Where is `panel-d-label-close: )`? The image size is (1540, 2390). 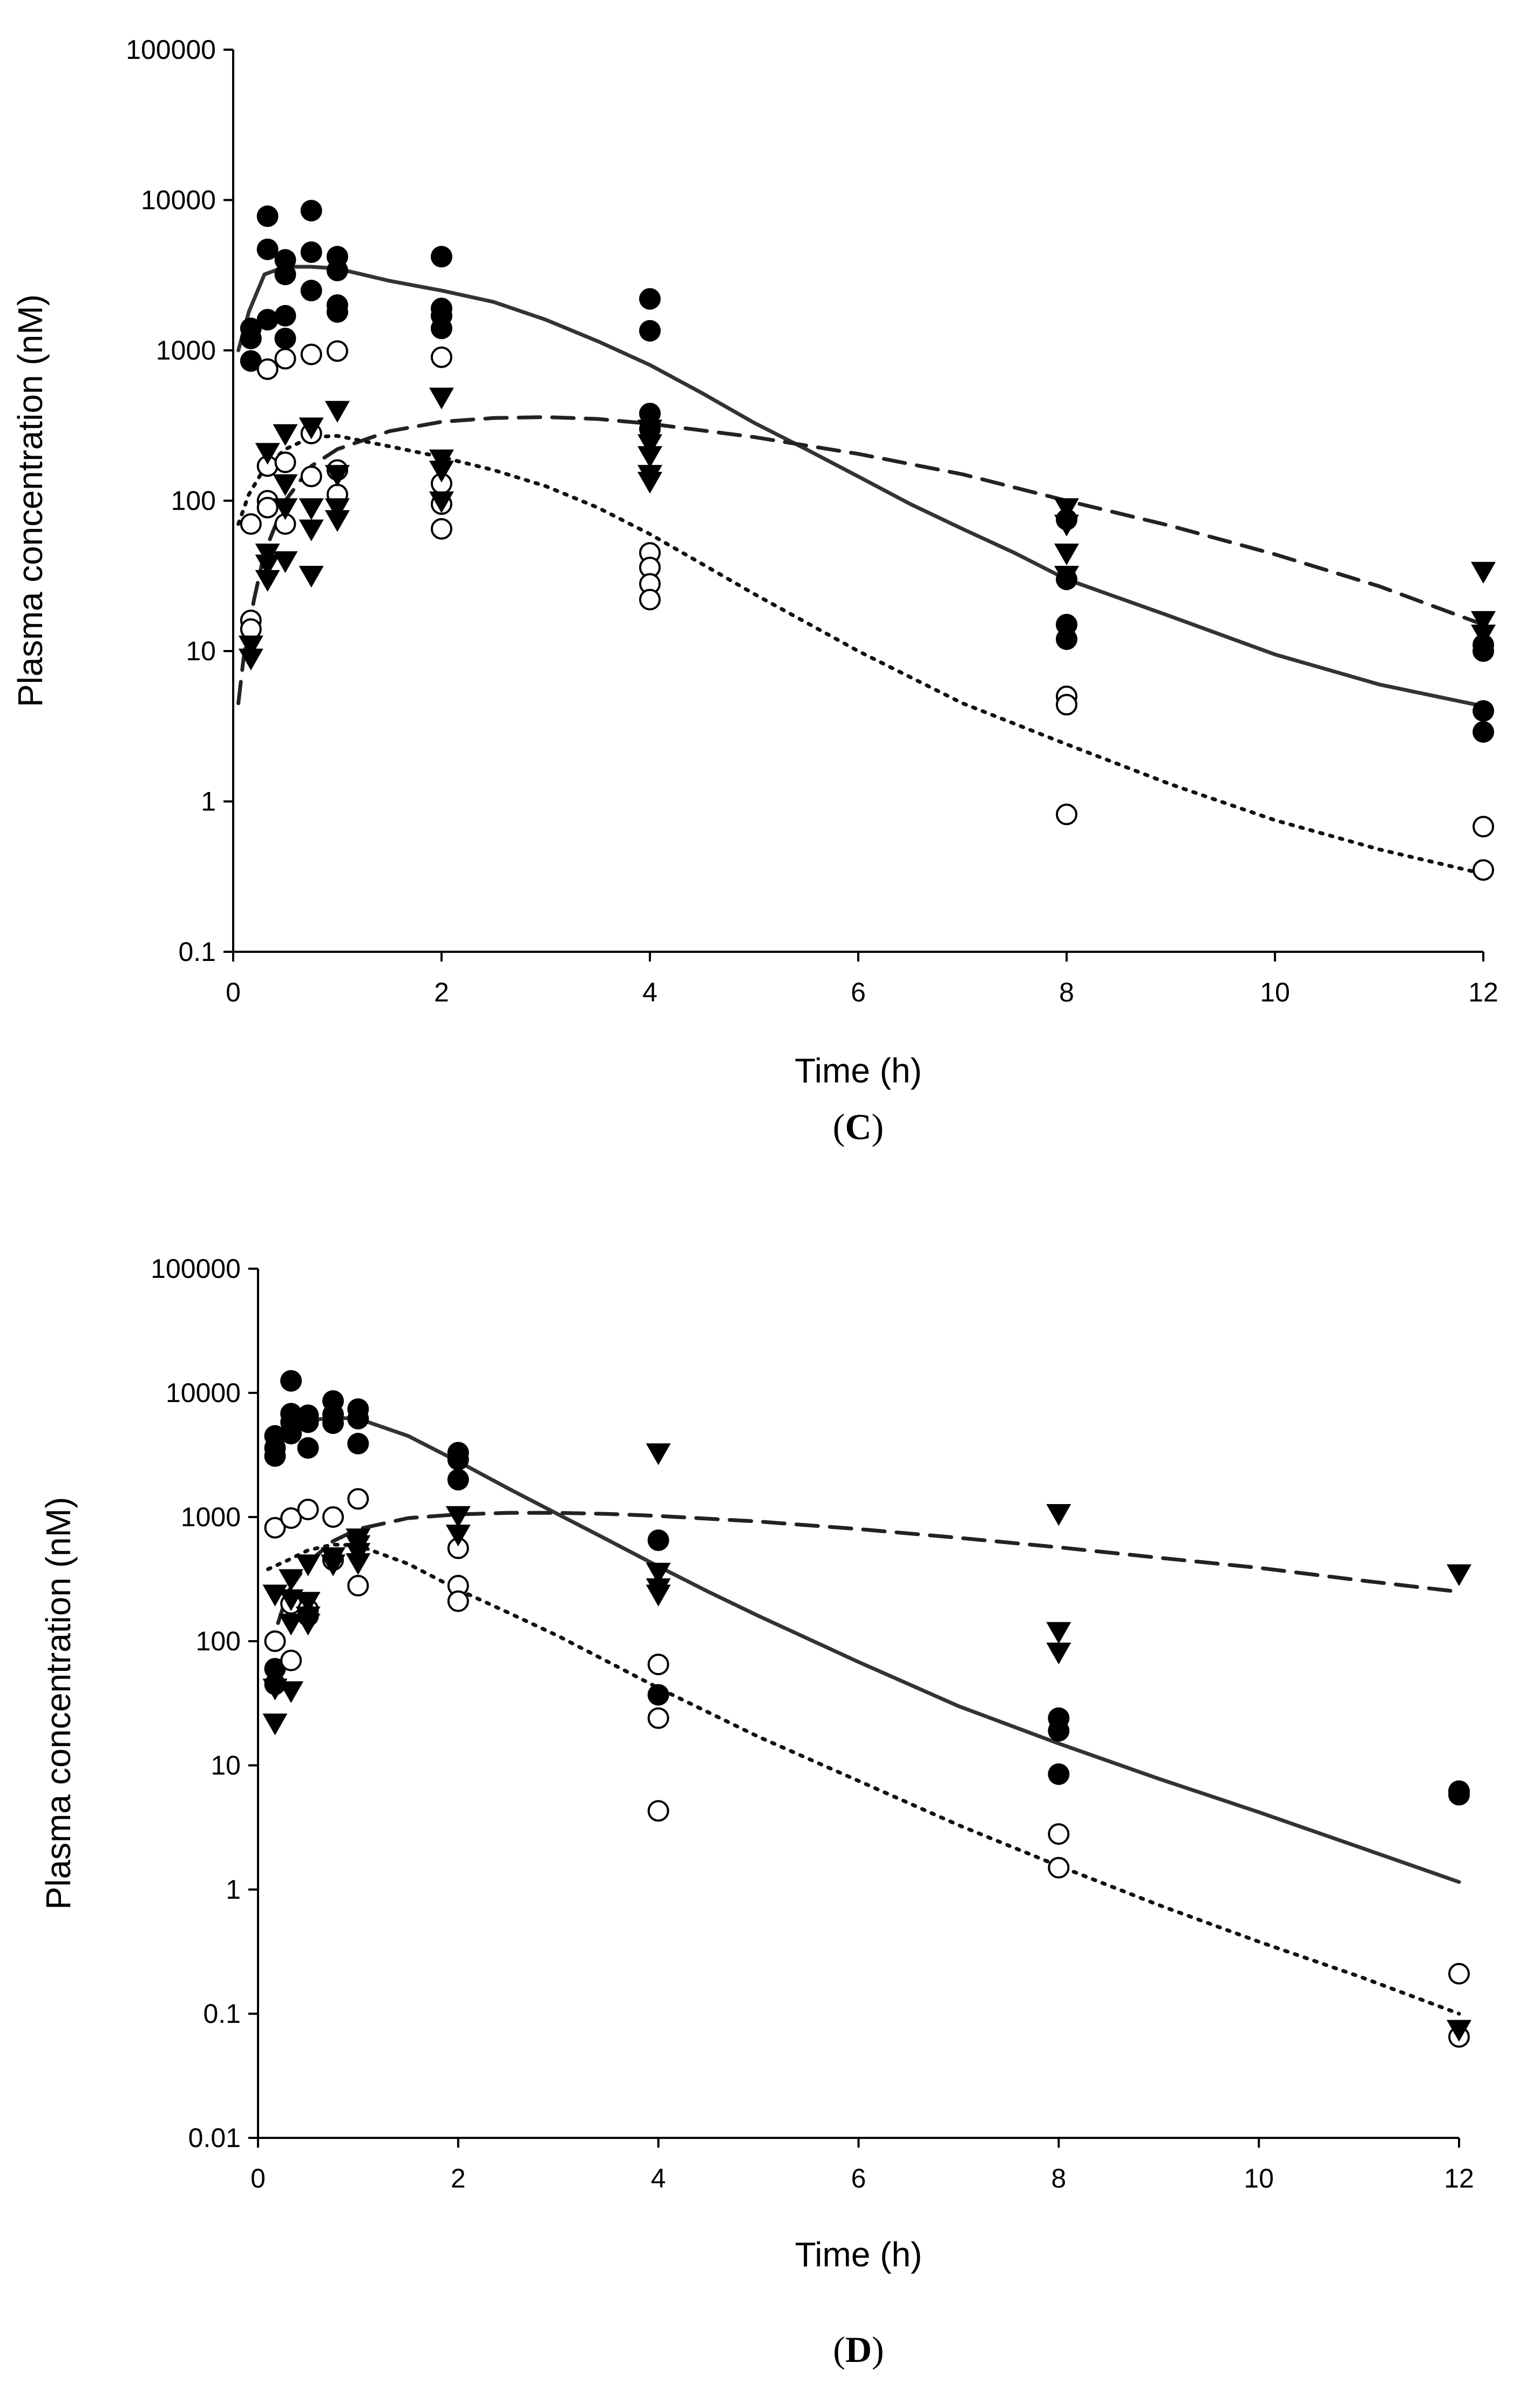
panel-d-label-close: ) is located at coordinates (878, 2349).